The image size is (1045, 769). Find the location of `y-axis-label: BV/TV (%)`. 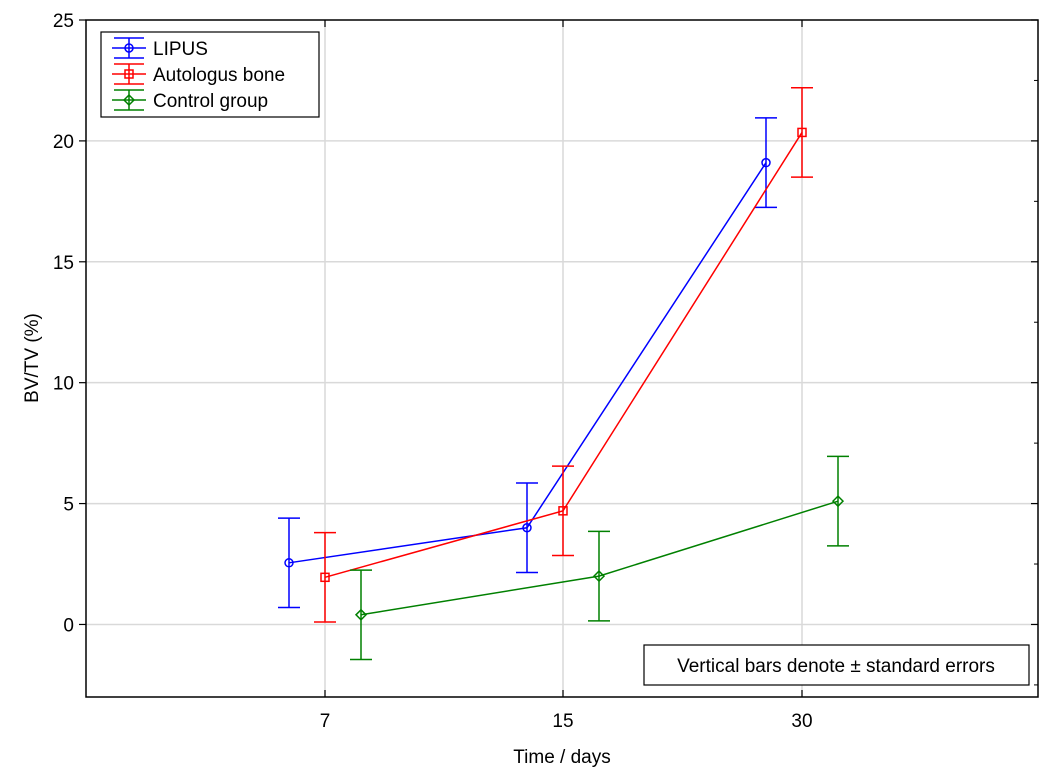

y-axis-label: BV/TV (%) is located at coordinates (32, 358).